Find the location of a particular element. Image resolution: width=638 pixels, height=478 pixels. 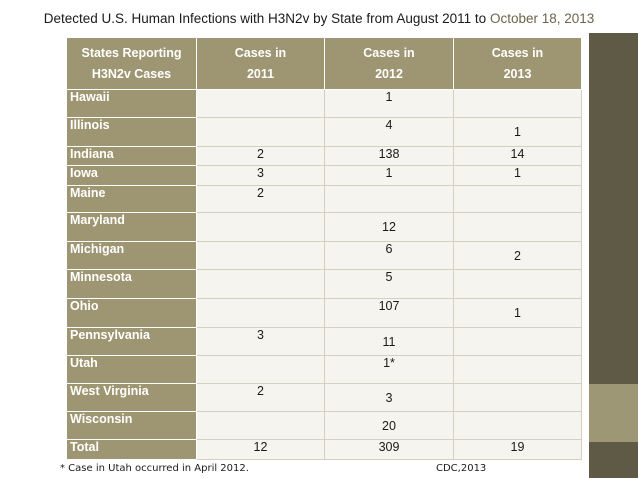

table-row: Indiana 2 138 14 is located at coordinates (324, 156).